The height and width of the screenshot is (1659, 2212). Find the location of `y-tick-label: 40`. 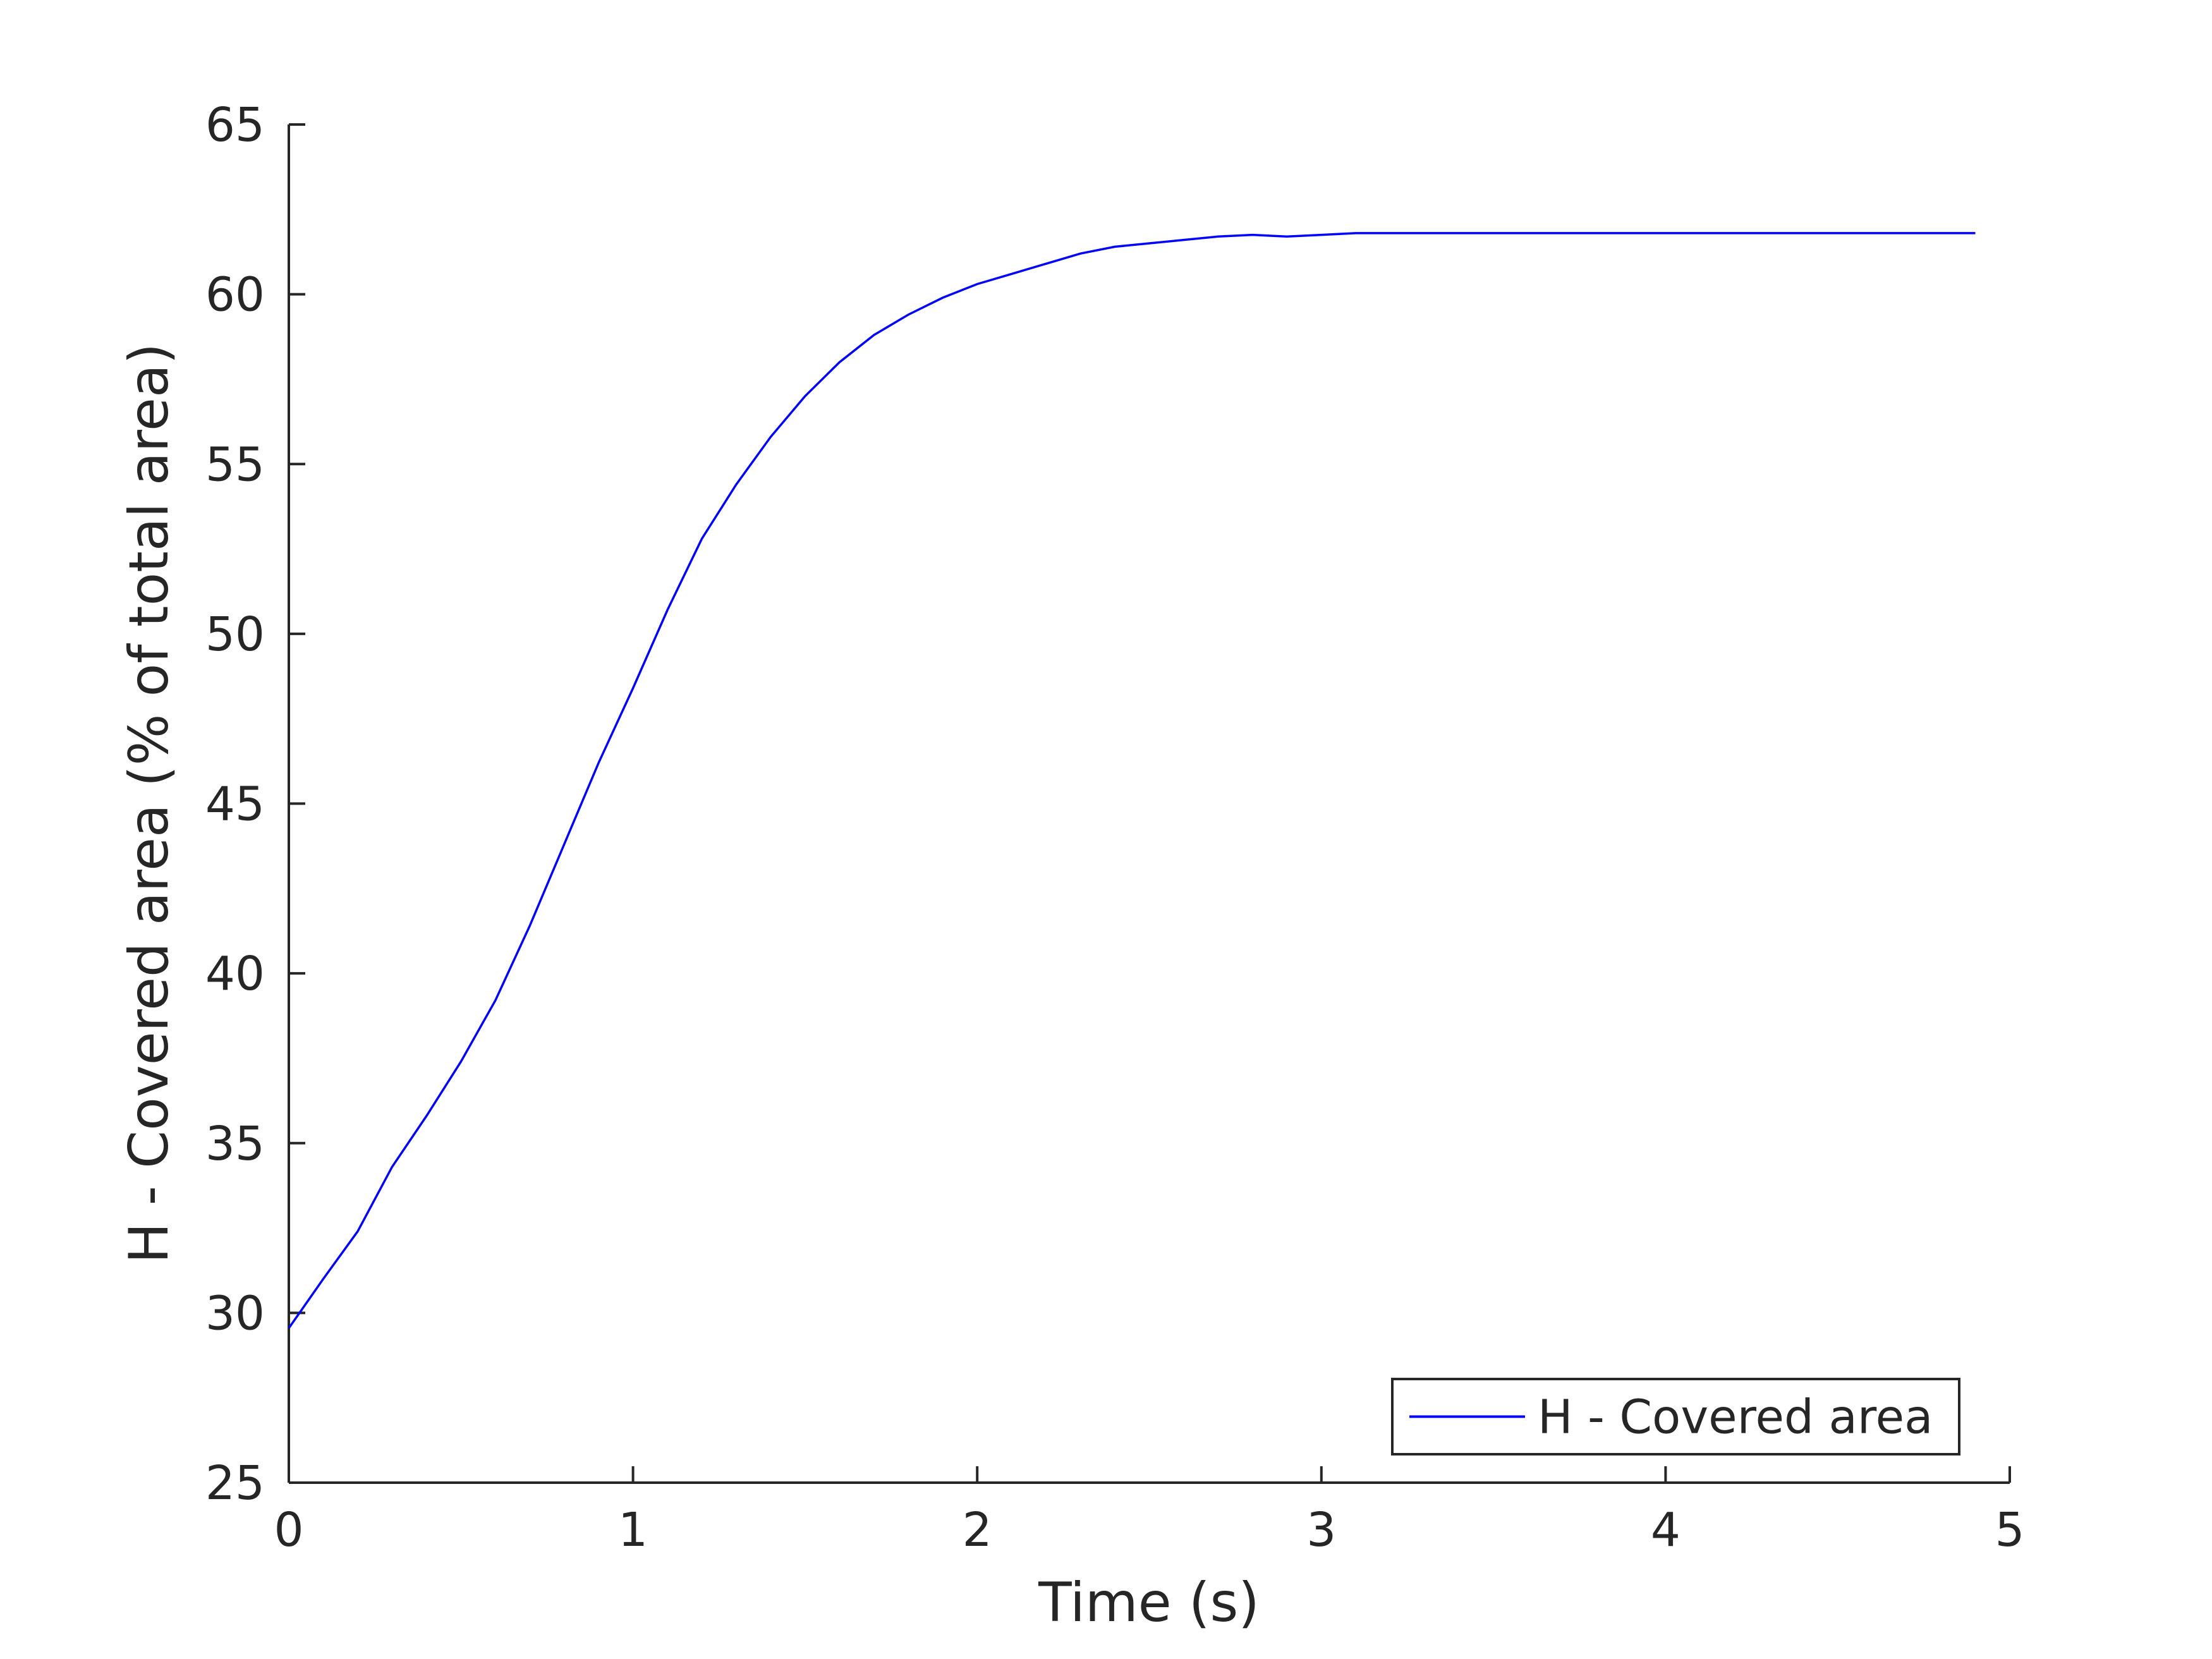

y-tick-label: 40 is located at coordinates (235, 974).